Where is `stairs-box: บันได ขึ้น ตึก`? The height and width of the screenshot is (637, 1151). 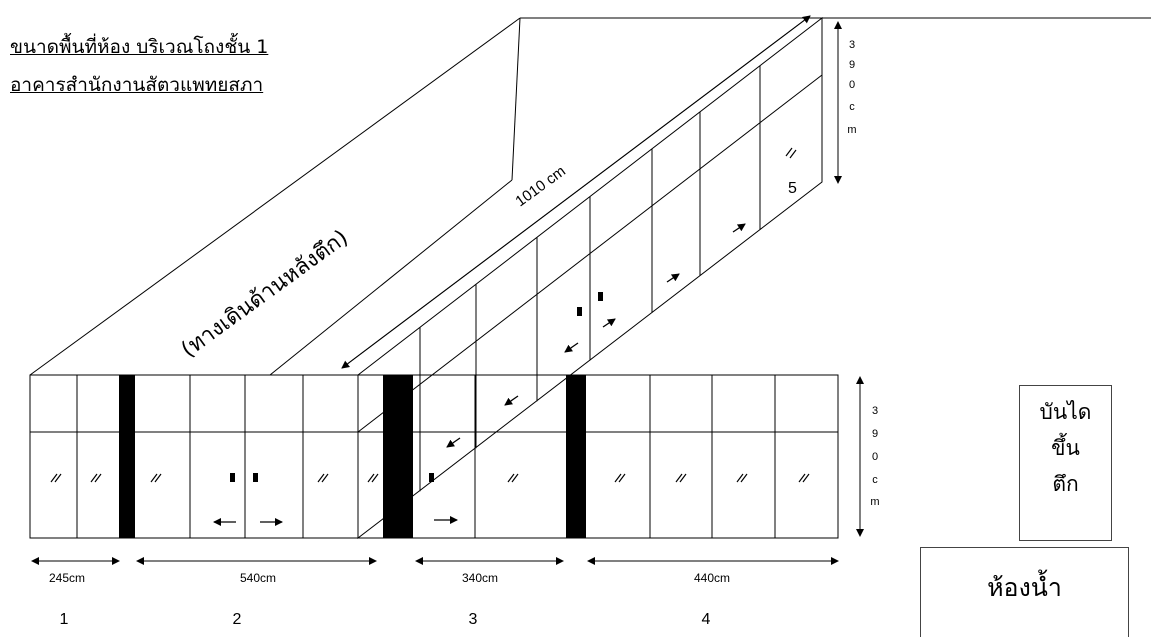 stairs-box: บันได ขึ้น ตึก is located at coordinates (1065, 463).